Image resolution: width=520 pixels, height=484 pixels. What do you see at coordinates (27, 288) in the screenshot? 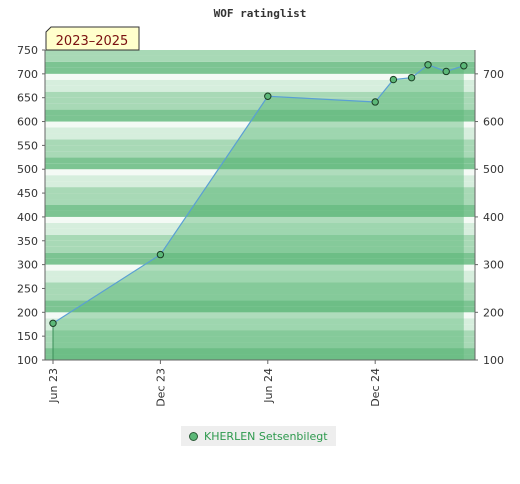
I see `y-tick-label-left: 250` at bounding box center [27, 288].